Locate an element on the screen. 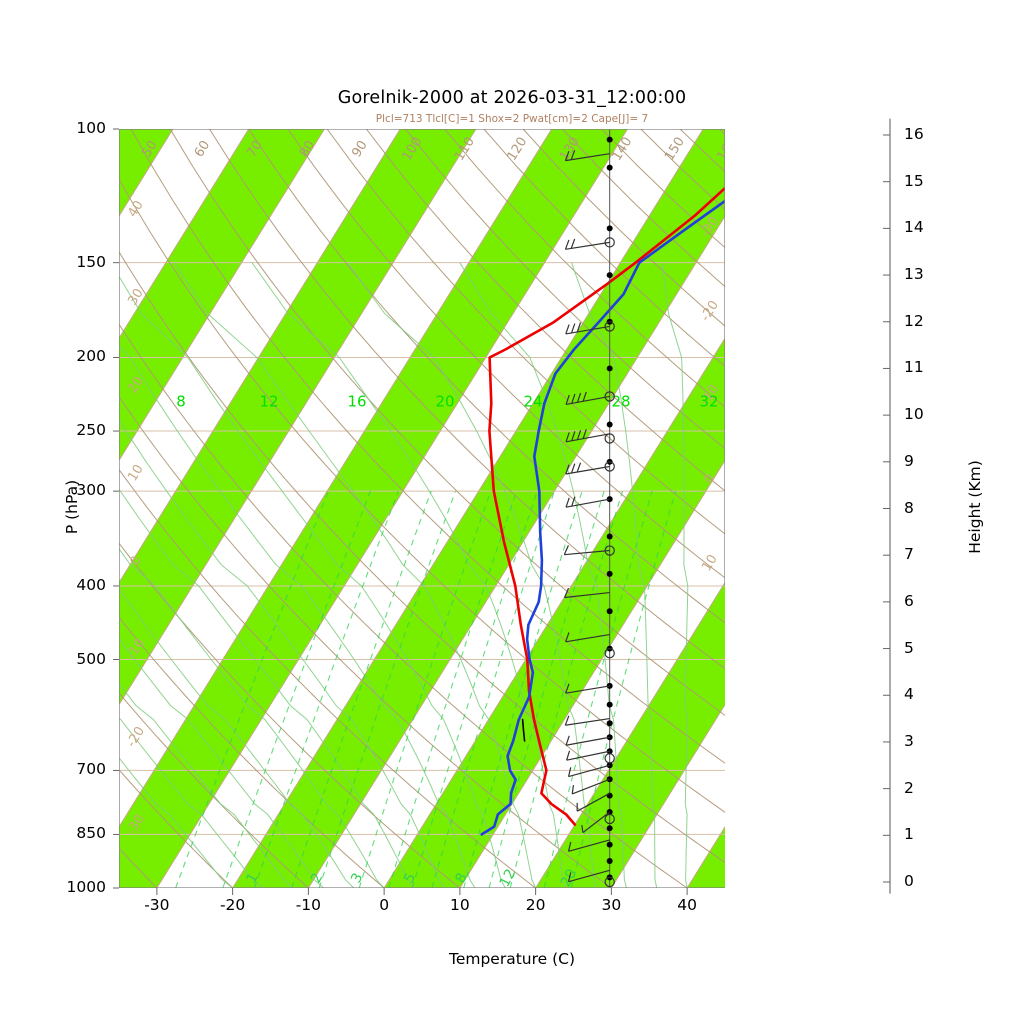 This screenshot has width=1024, height=1024. pressure-tick-500: 500 is located at coordinates (91, 658).